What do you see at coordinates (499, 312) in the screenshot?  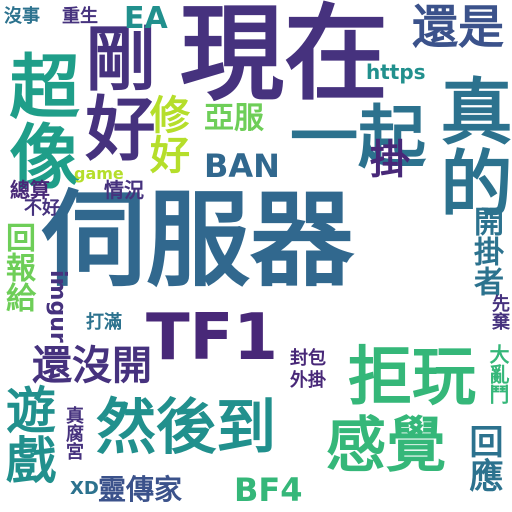 I see `word: 先棄` at bounding box center [499, 312].